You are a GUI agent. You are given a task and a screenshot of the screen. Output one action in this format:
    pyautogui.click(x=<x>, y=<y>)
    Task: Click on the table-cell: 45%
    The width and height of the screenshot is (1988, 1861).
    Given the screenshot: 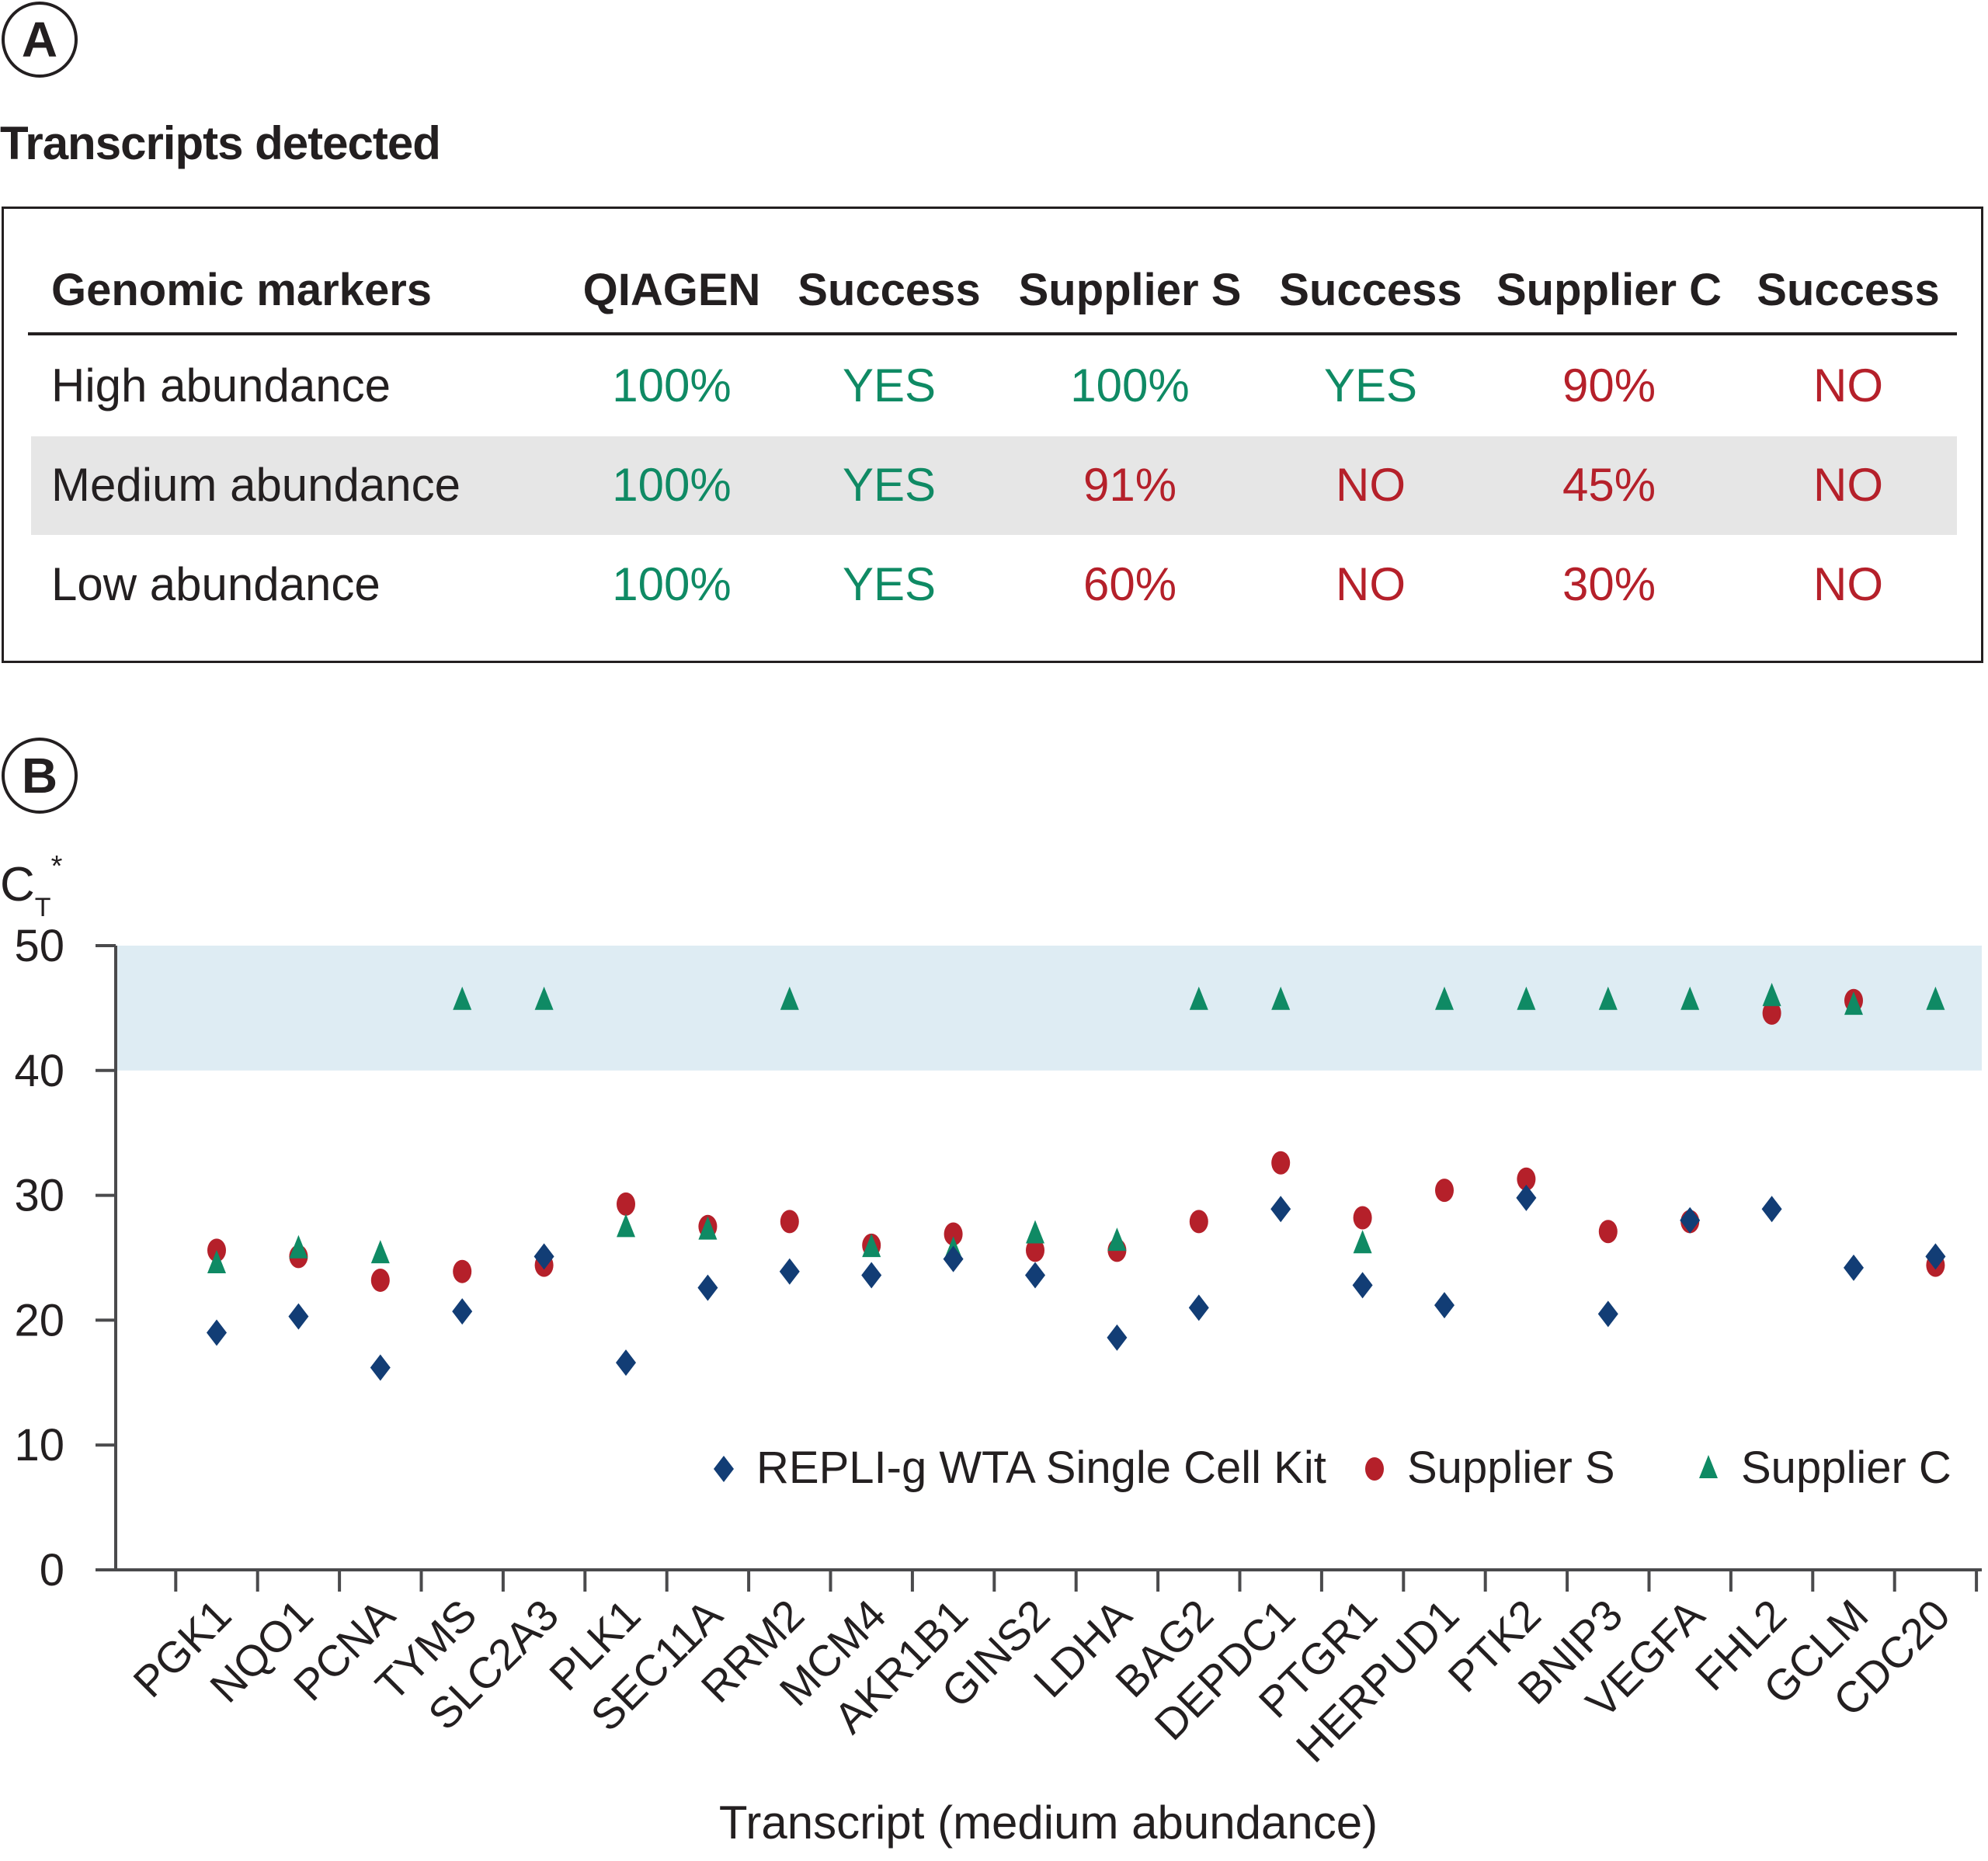 What is the action you would take?
    pyautogui.click(x=1609, y=485)
    